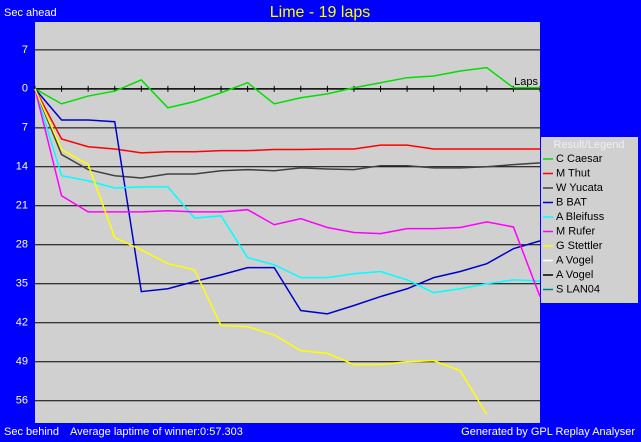 This screenshot has height=442, width=641. I want to click on y-tick-label: 14, so click(22, 167).